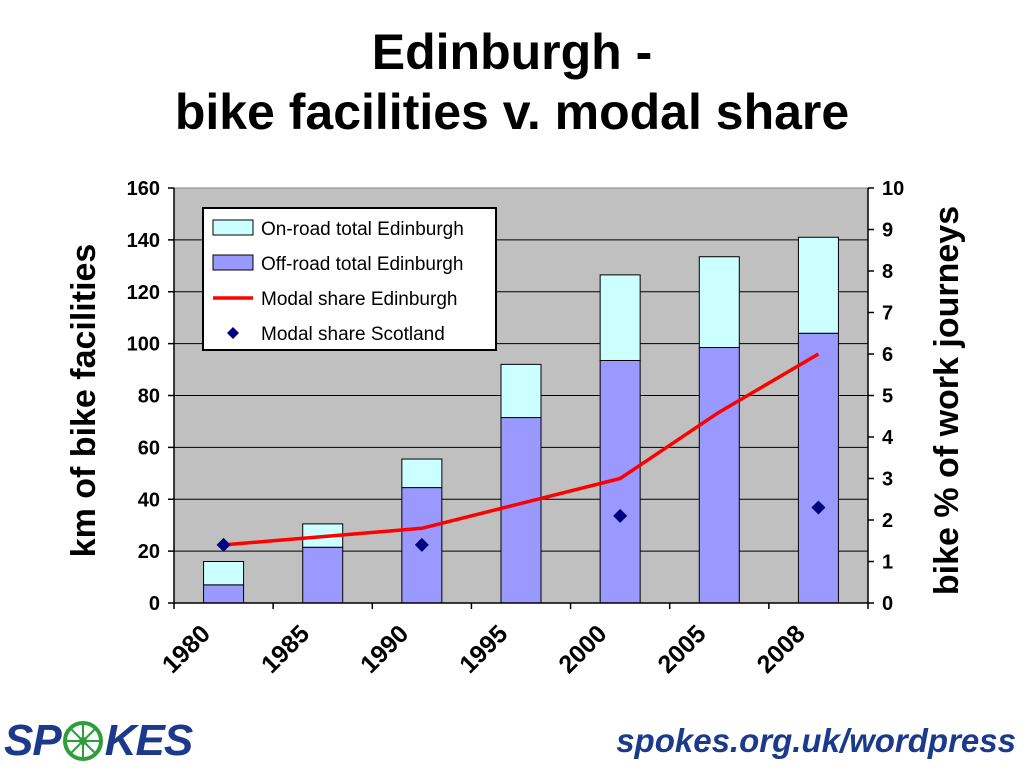 The image size is (1024, 768). I want to click on x-tick-label: 2000, so click(582, 649).